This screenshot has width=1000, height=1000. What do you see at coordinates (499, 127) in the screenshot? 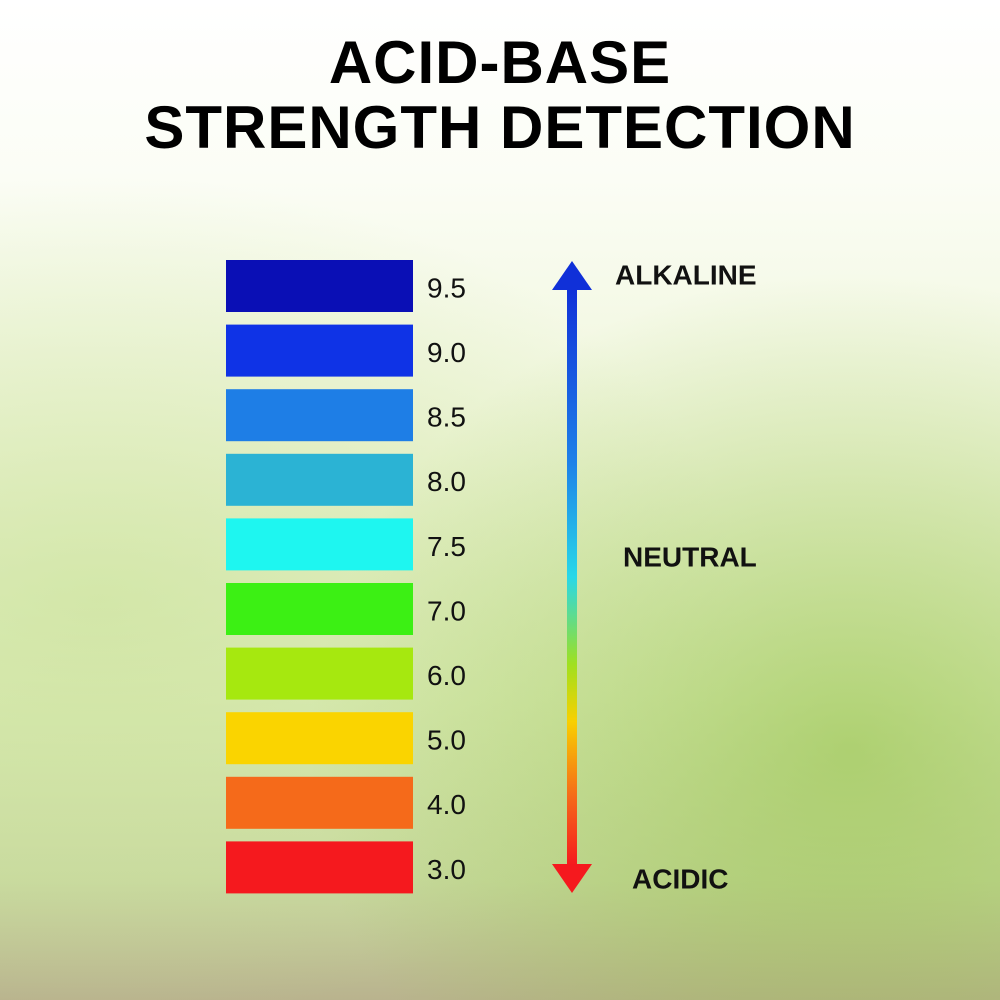
I see `title-line: STRENGTH DETECTION` at bounding box center [499, 127].